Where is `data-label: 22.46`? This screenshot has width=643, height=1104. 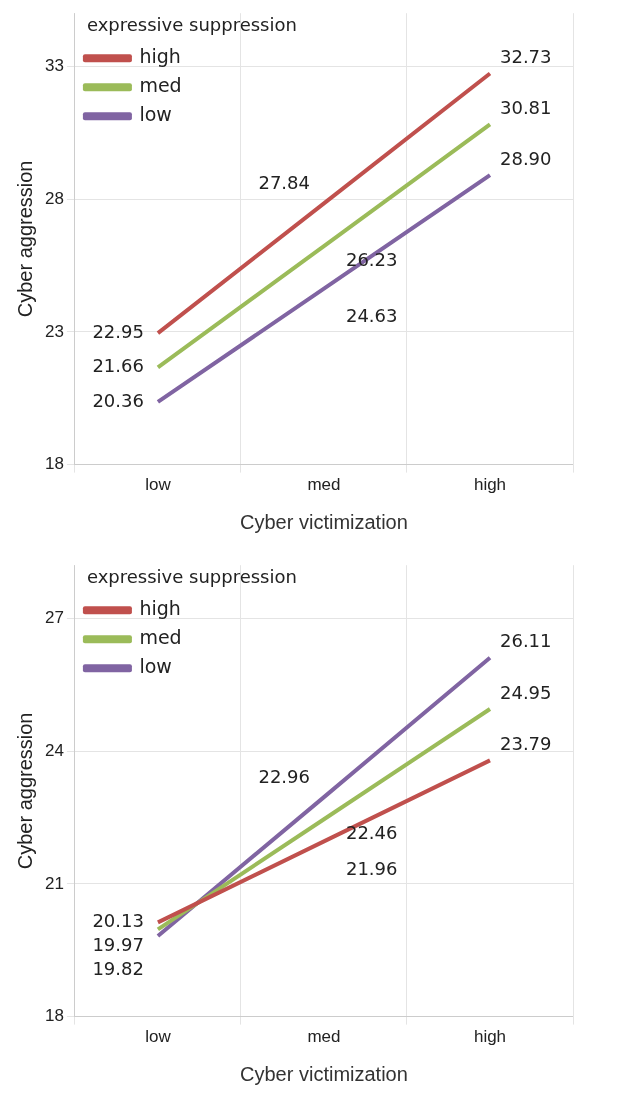
data-label: 22.46 is located at coordinates (371, 832).